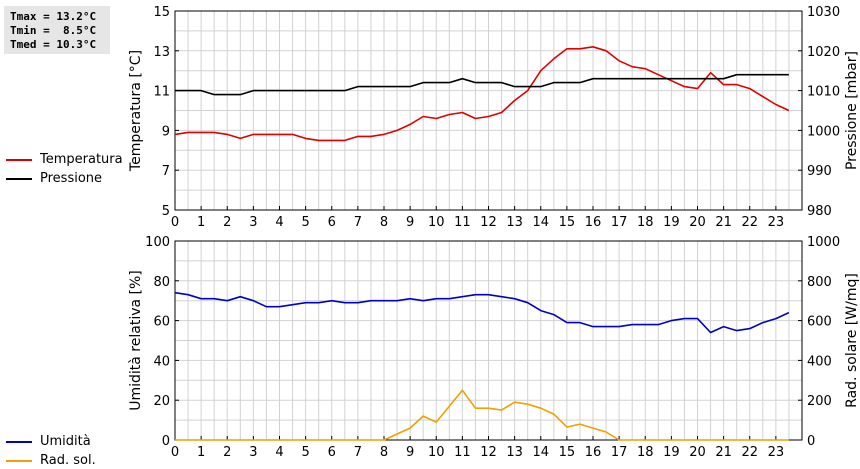  I want to click on legend-swatch-solar, so click(19, 461).